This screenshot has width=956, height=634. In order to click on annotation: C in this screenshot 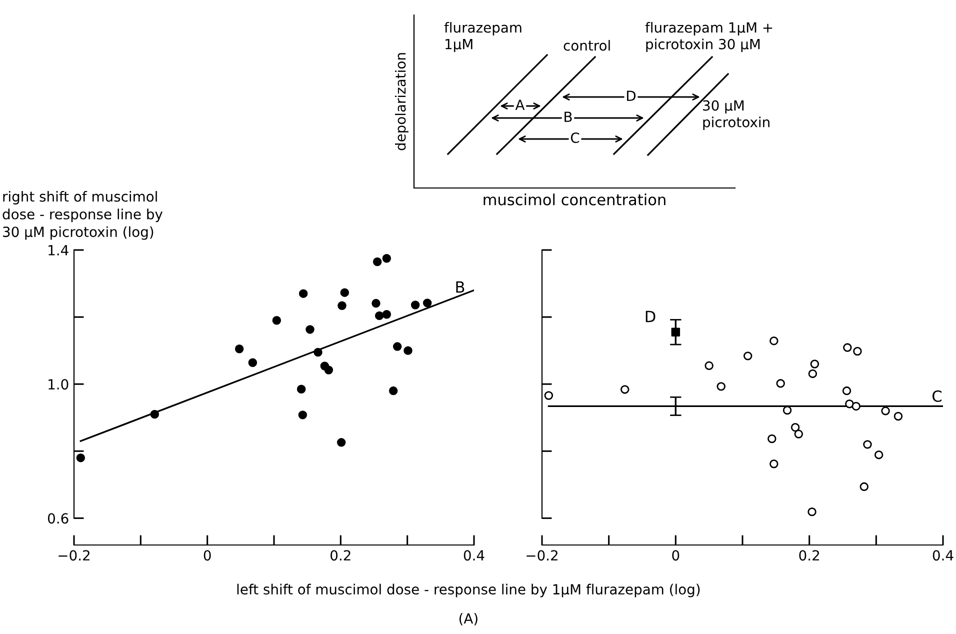, I will do `click(937, 396)`.